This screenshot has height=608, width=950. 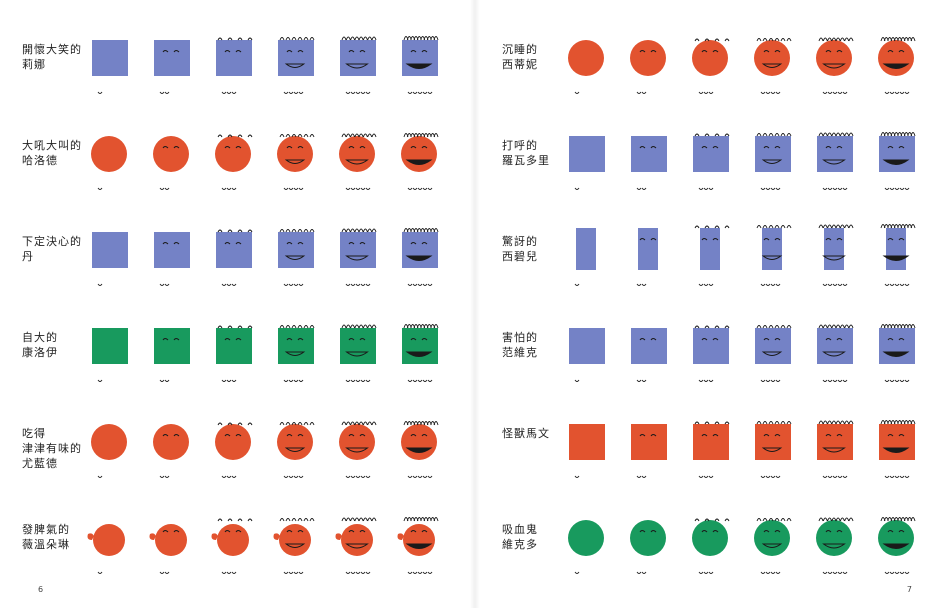 I want to click on character-row: 驚訝的 西碧兒, so click(x=712, y=267).